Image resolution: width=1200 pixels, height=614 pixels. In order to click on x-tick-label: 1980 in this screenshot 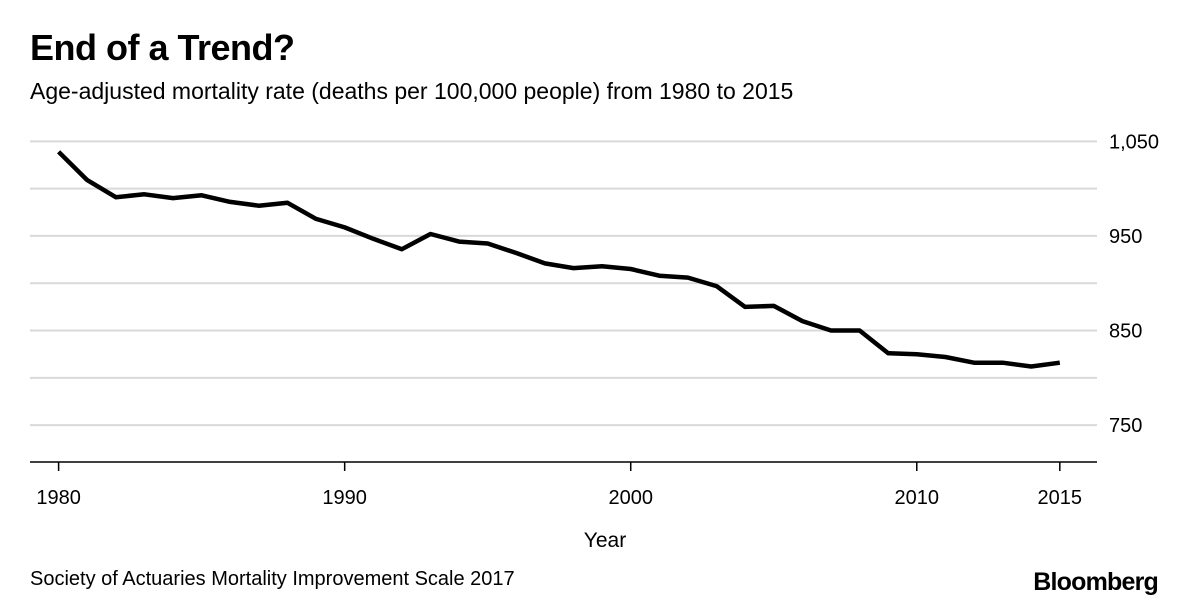, I will do `click(58, 498)`.